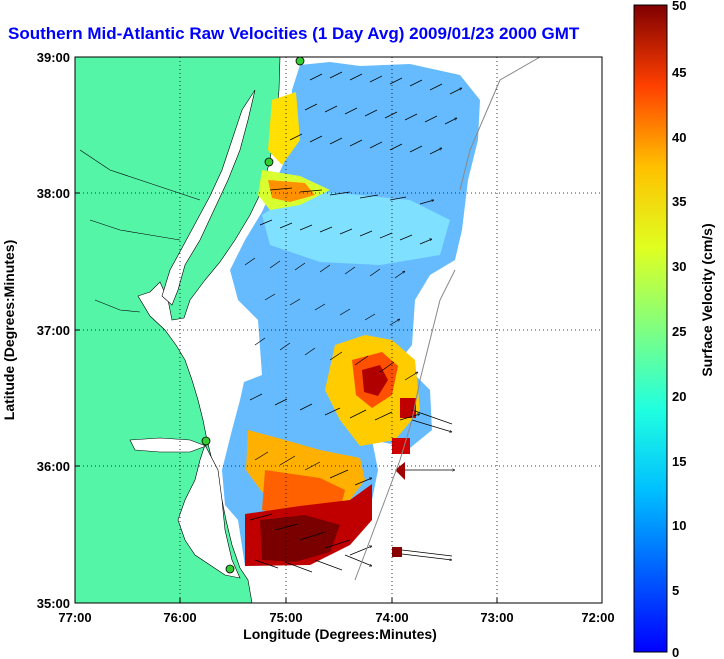 Image resolution: width=724 pixels, height=659 pixels. I want to click on colorbar-label: Surface Velocity (cm/s), so click(707, 299).